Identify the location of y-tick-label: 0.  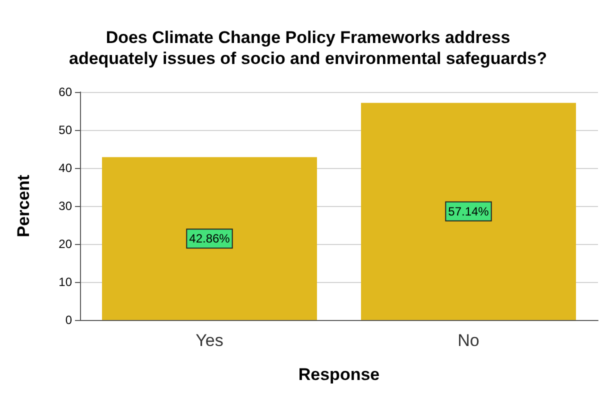
(68, 320).